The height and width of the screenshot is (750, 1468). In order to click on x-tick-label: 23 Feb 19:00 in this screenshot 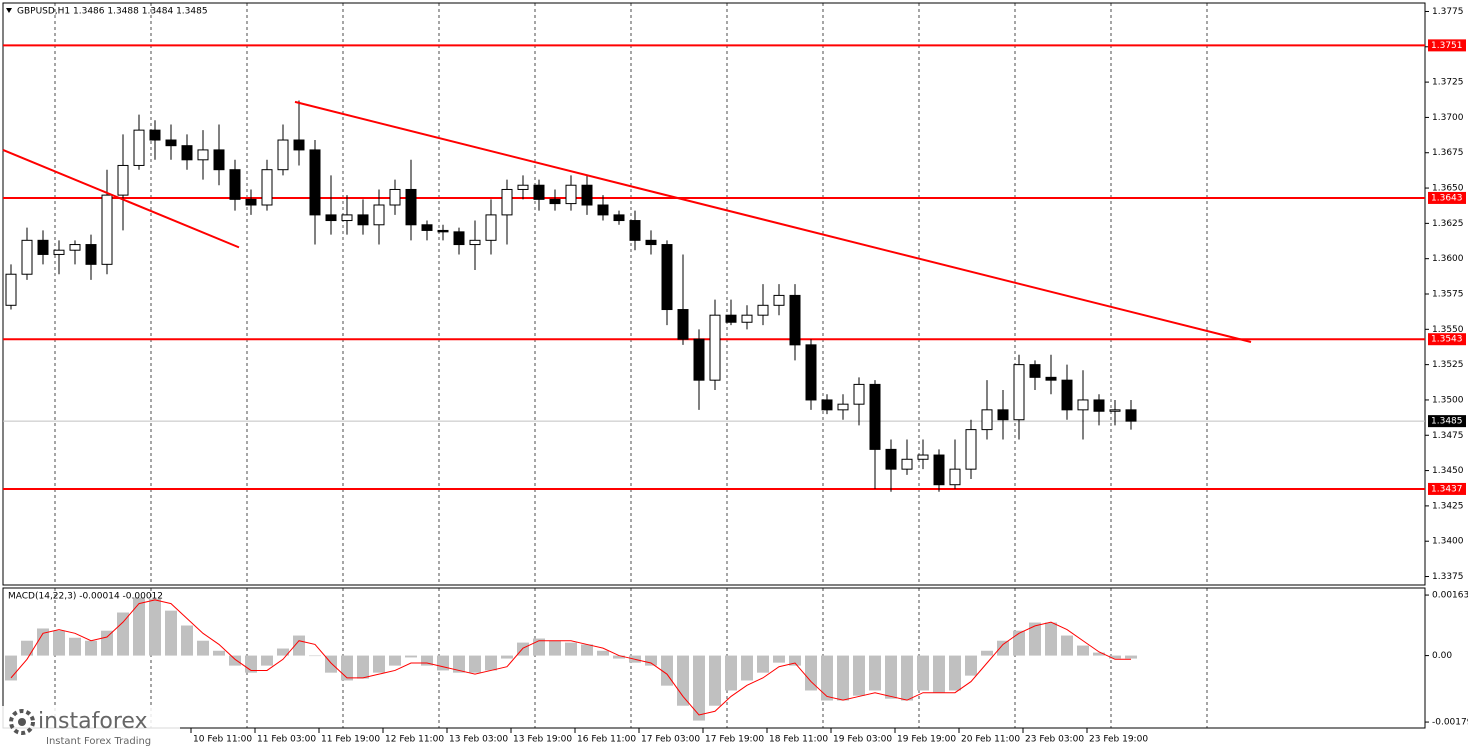, I will do `click(1118, 740)`.